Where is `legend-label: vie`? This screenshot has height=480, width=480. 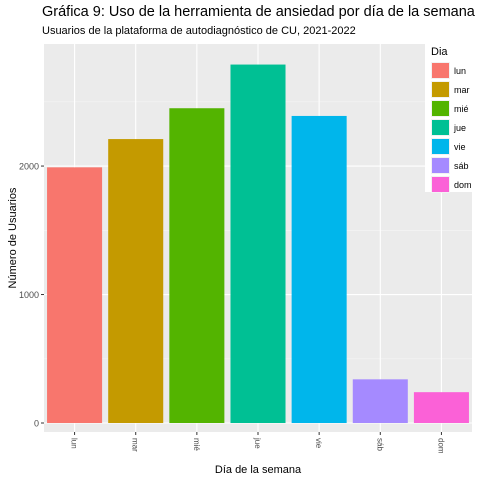 legend-label: vie is located at coordinates (460, 147).